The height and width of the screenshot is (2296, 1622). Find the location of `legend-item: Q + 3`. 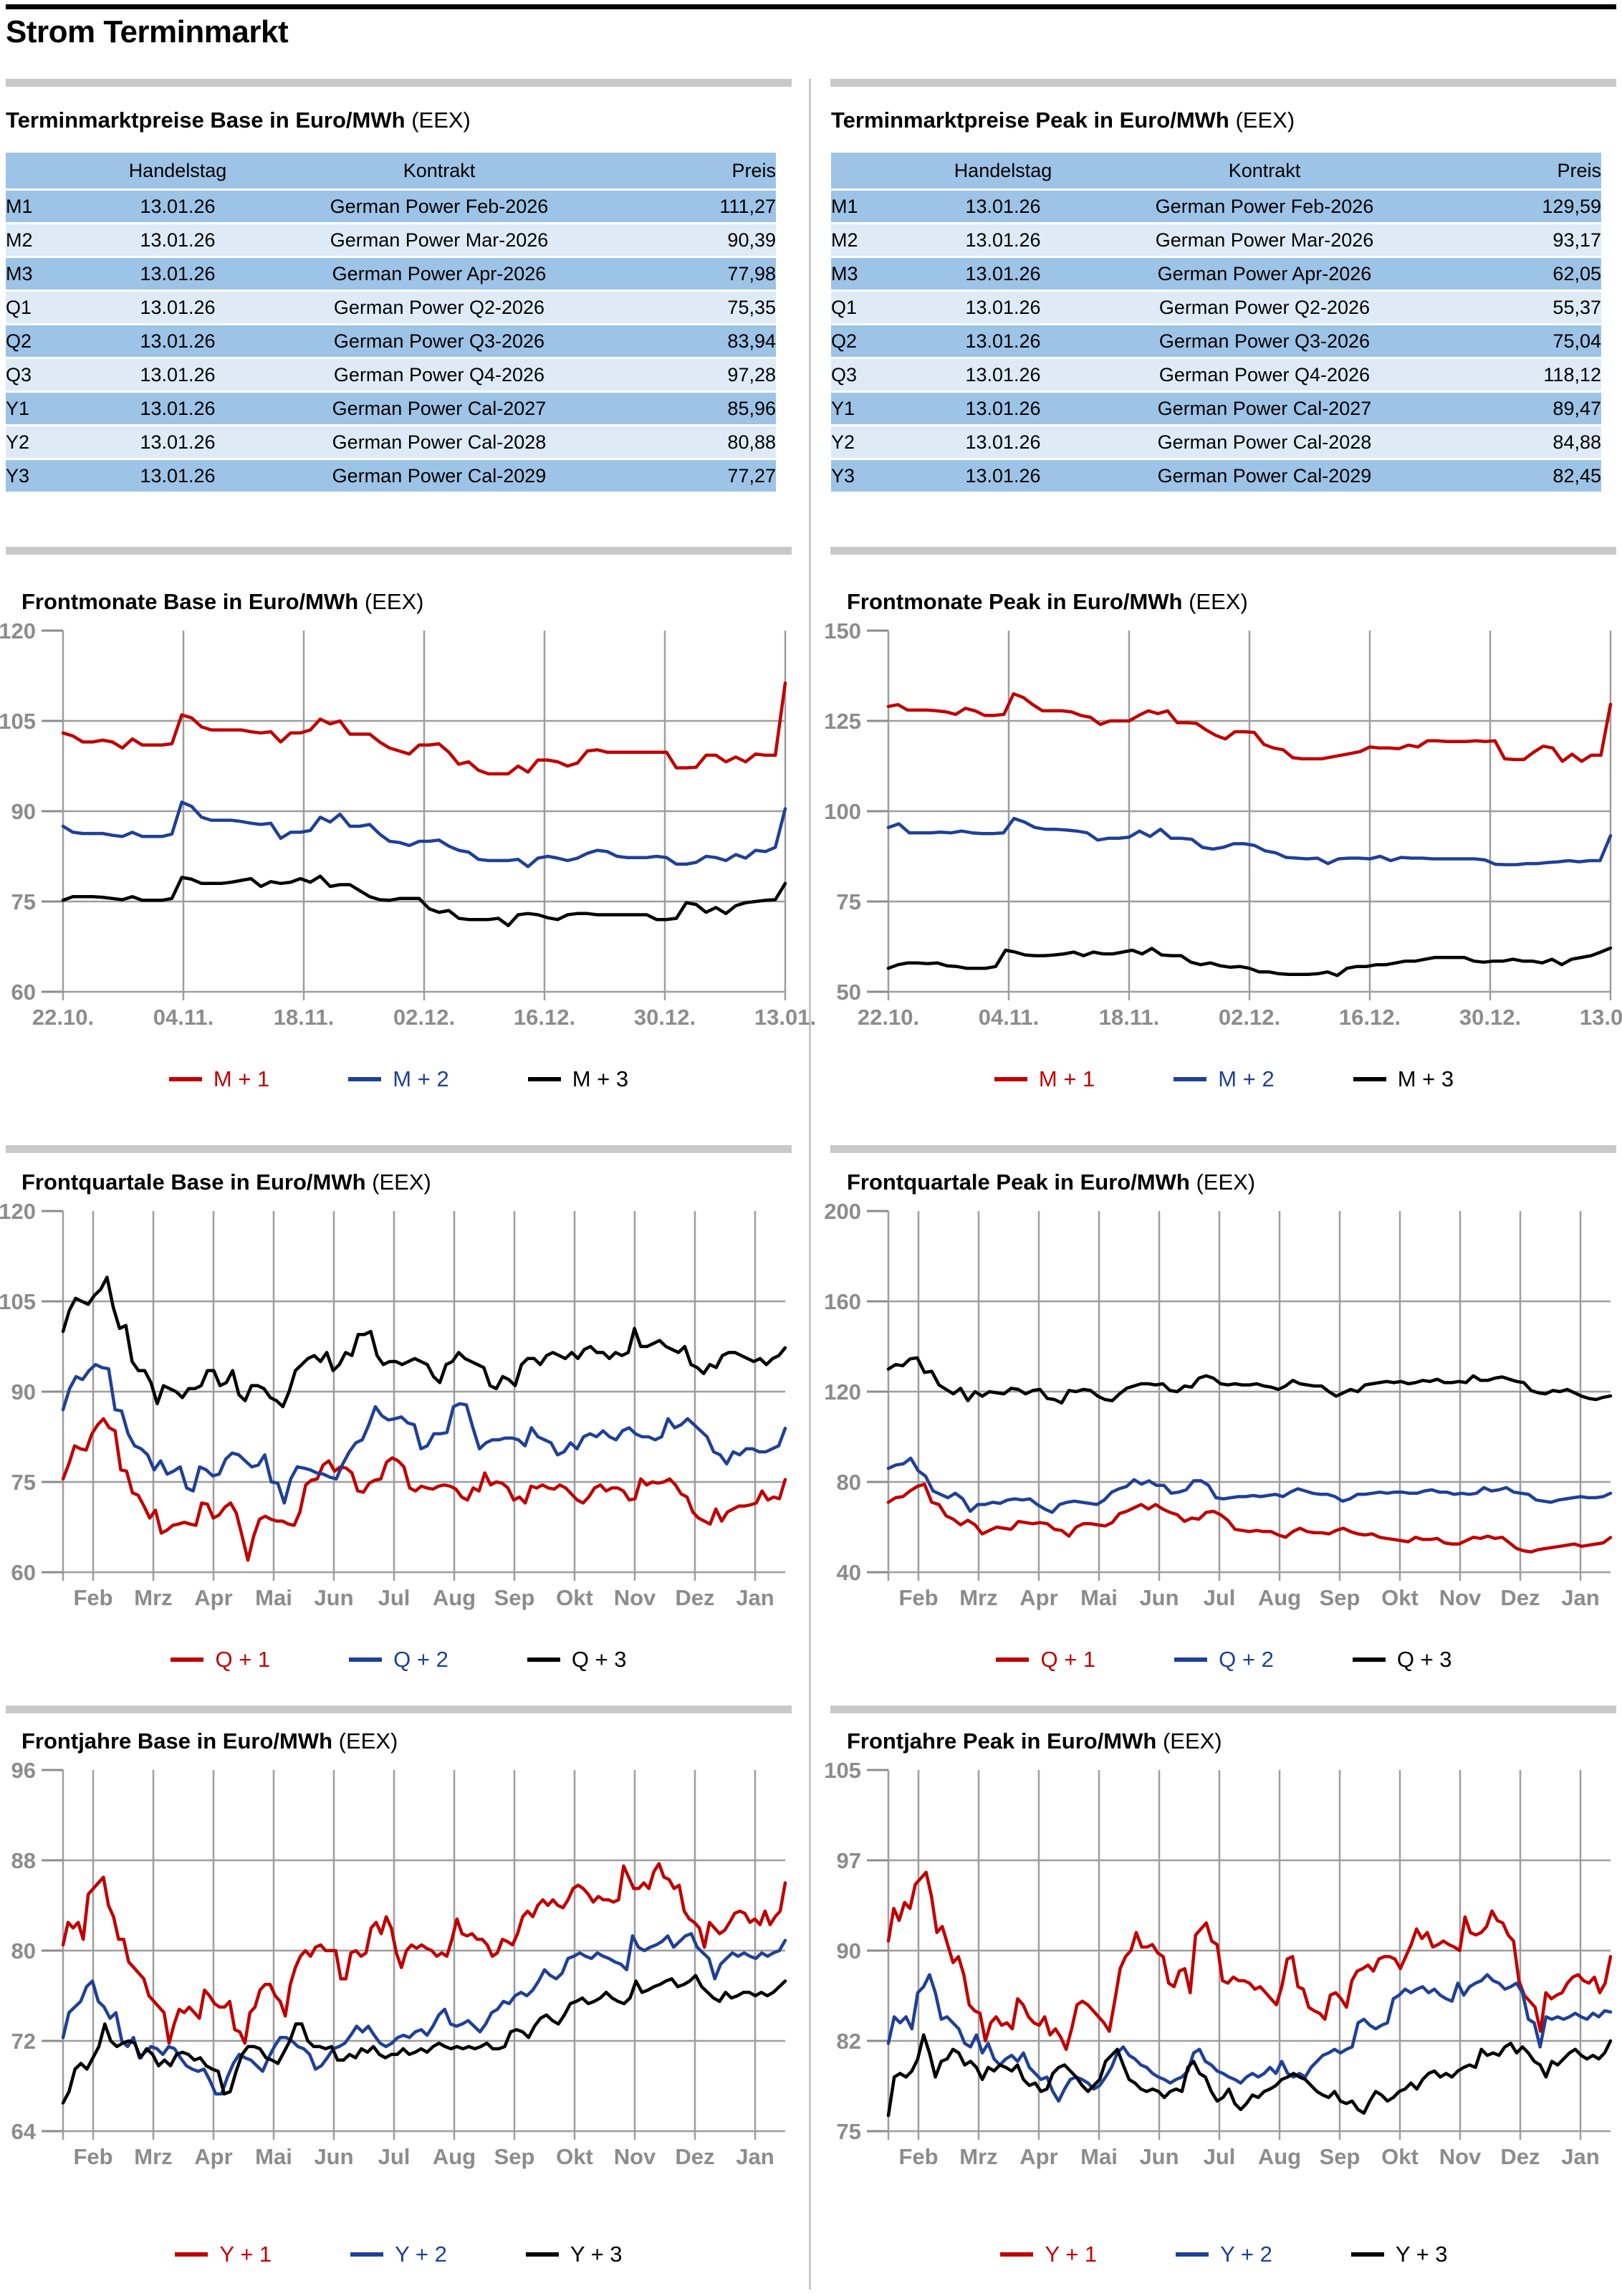

legend-item: Q + 3 is located at coordinates (1402, 1660).